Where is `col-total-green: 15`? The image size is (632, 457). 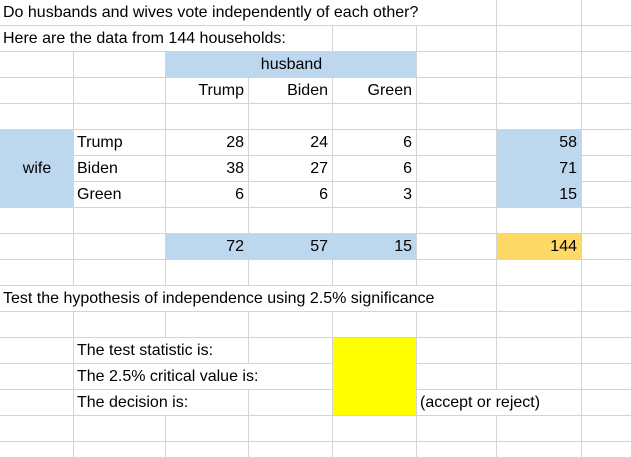
col-total-green: 15 is located at coordinates (375, 247).